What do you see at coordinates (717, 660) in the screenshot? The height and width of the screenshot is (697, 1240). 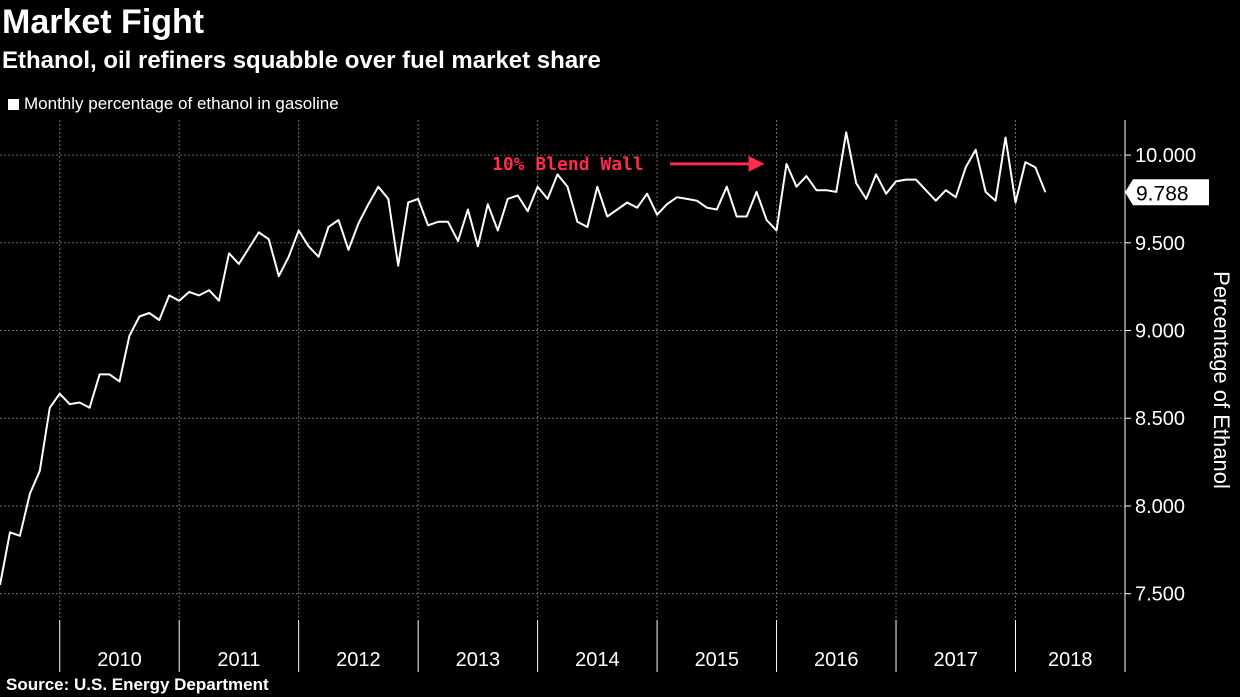 I see `x-tick-label: 2015` at bounding box center [717, 660].